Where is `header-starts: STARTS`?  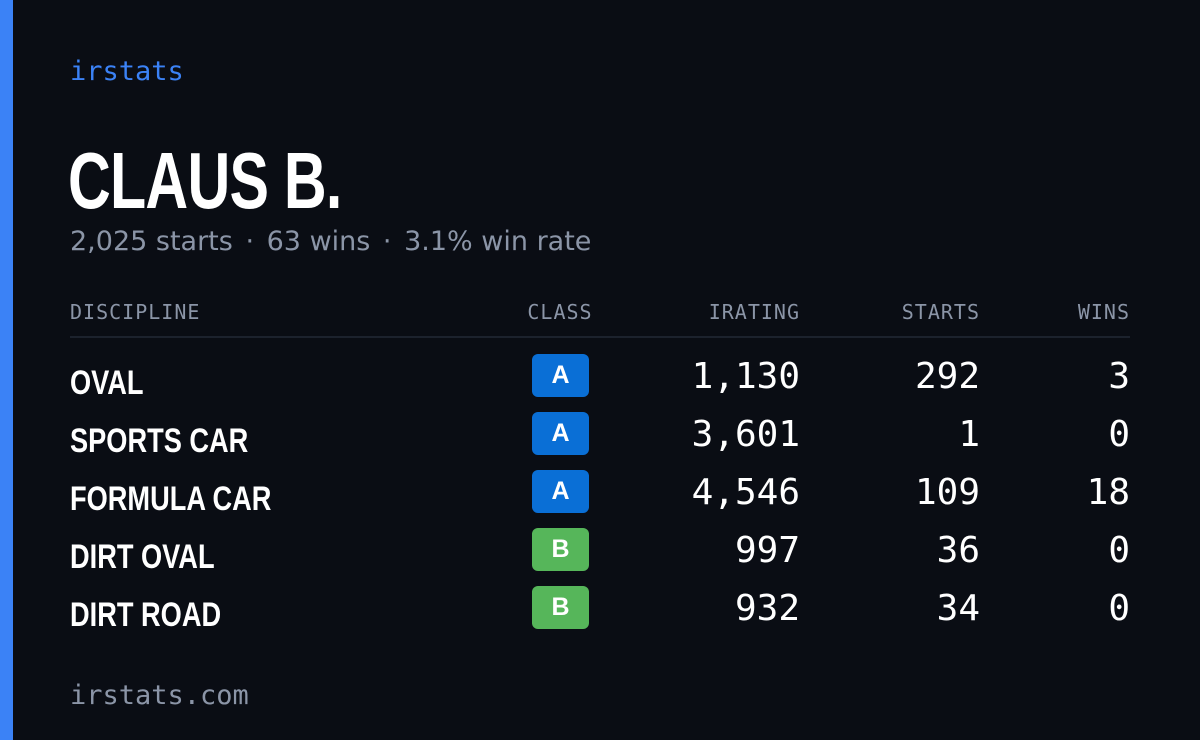 header-starts: STARTS is located at coordinates (940, 312).